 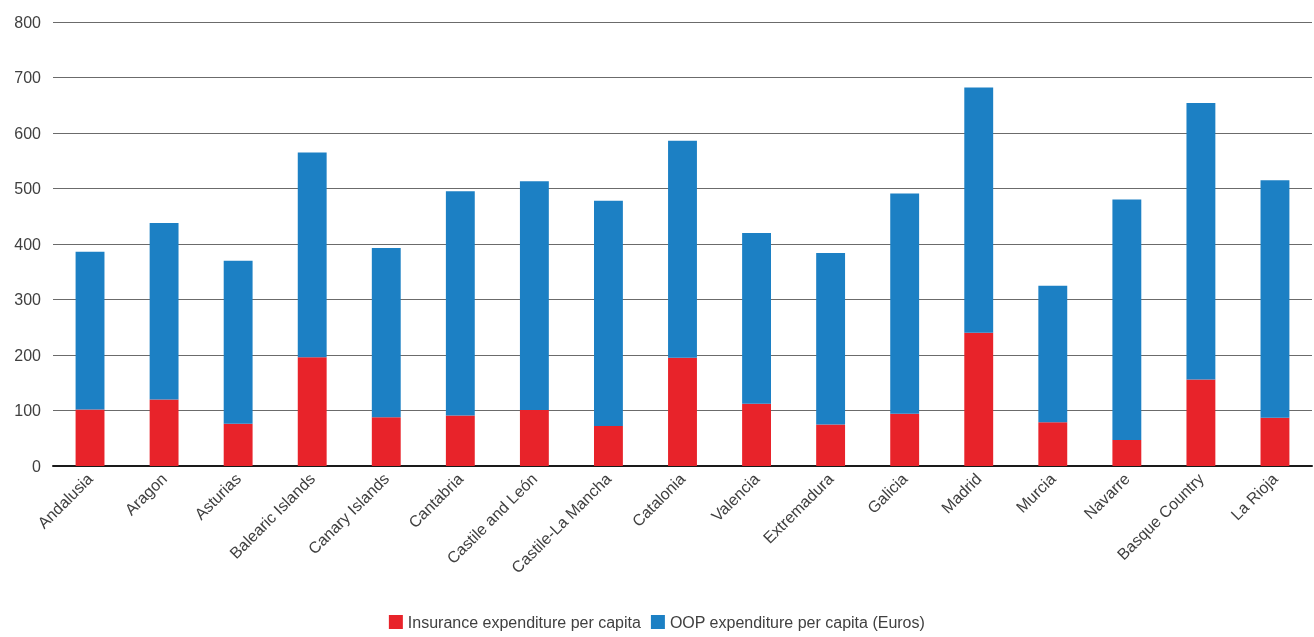 What do you see at coordinates (37, 466) in the screenshot?
I see `y-tick-label: 0` at bounding box center [37, 466].